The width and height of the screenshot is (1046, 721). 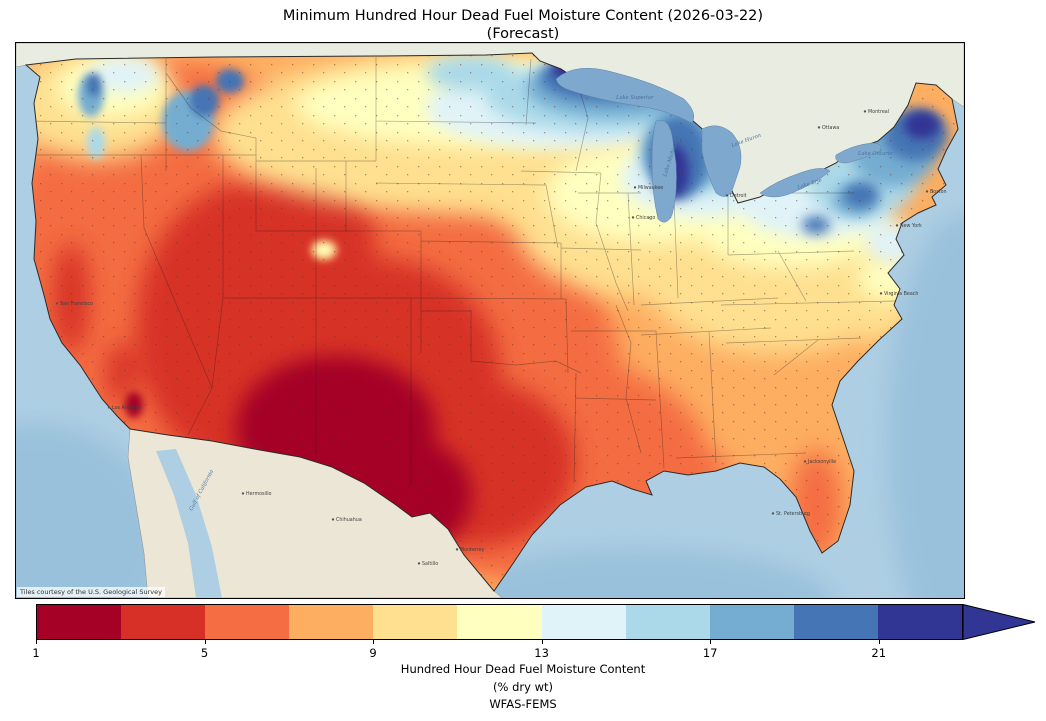 I want to click on caption-line-1: Hundred Hour Dead Fuel Moisture Content, so click(x=523, y=669).